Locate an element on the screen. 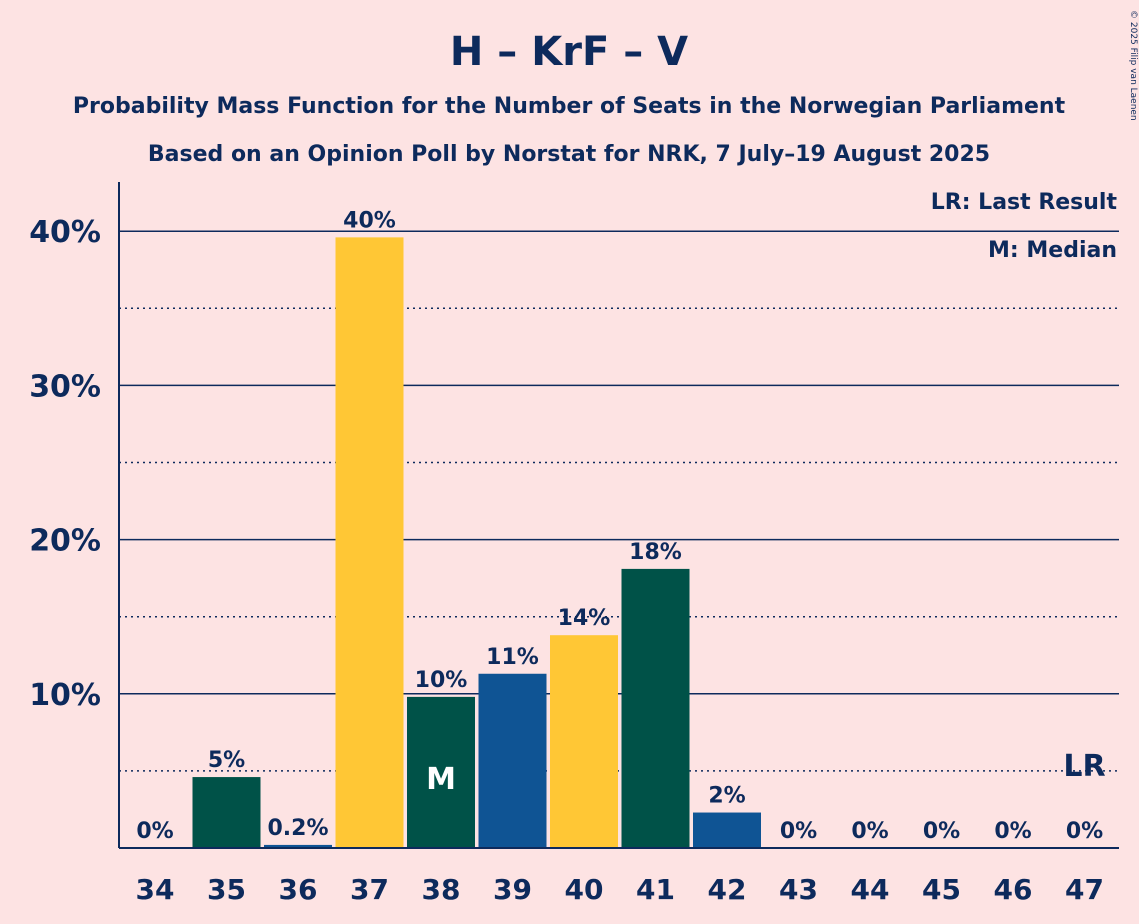  x-tick-label: 36 is located at coordinates (298, 889).